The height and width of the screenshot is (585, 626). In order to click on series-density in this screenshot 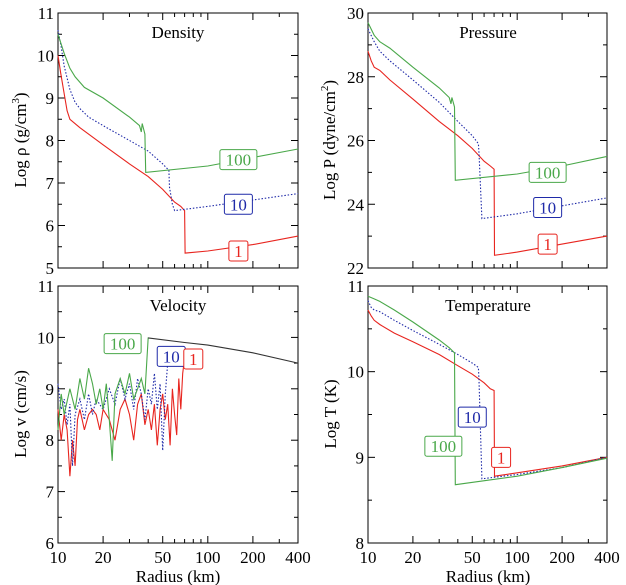, I will do `click(178, 141)`.